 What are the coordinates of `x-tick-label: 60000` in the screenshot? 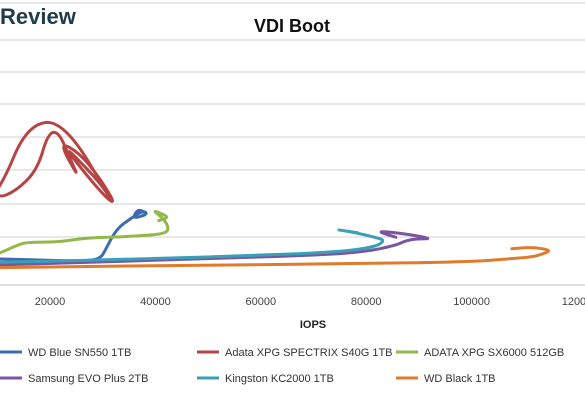 It's located at (261, 302).